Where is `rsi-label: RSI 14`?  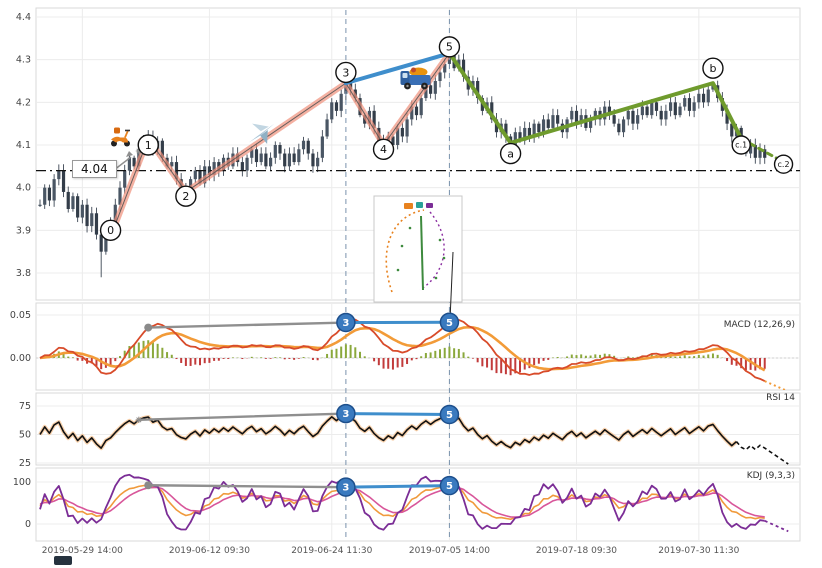 rsi-label: RSI 14 is located at coordinates (780, 398).